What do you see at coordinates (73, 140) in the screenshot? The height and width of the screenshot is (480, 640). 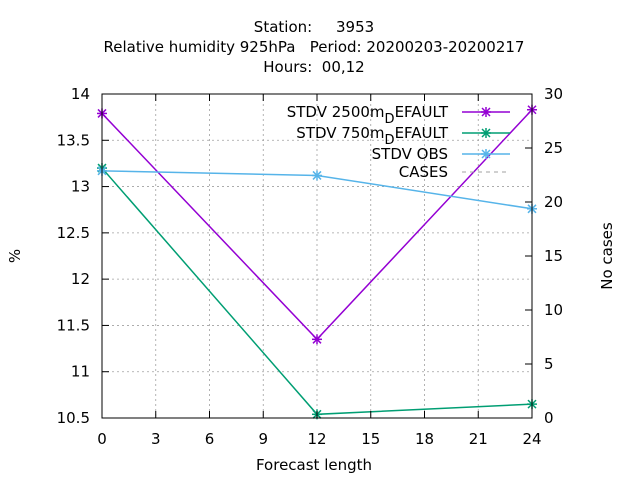 I see `y-tick-label: 13.5` at bounding box center [73, 140].